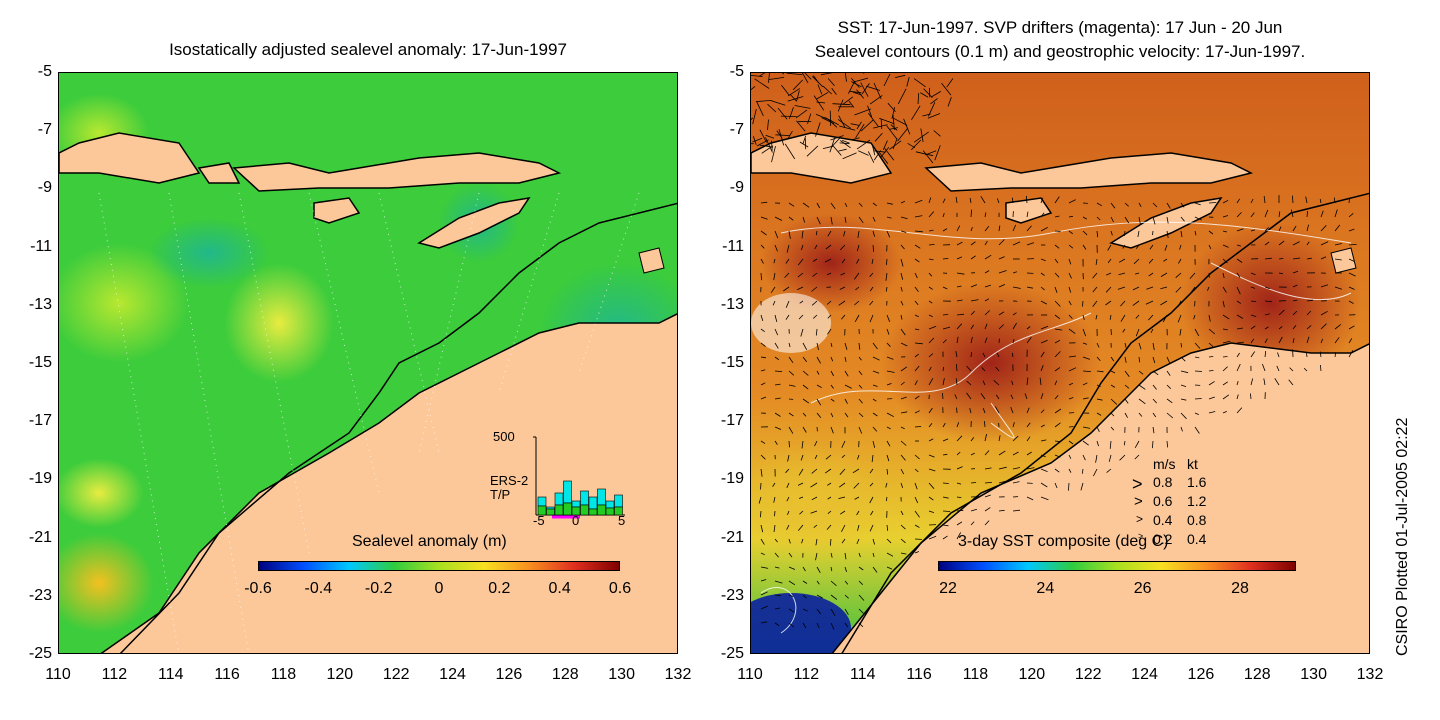 The width and height of the screenshot is (1440, 720). Describe the element at coordinates (40, 479) in the screenshot. I see `latitude-tick-label: -19` at that location.